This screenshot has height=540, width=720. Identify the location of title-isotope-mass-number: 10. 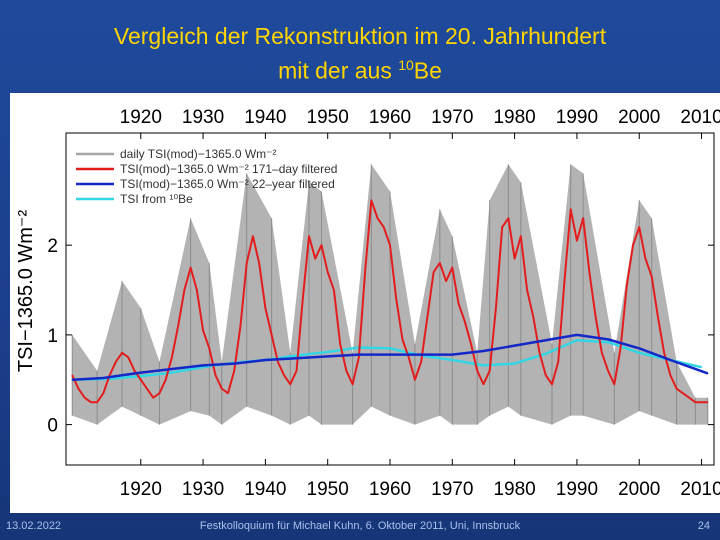
(406, 65).